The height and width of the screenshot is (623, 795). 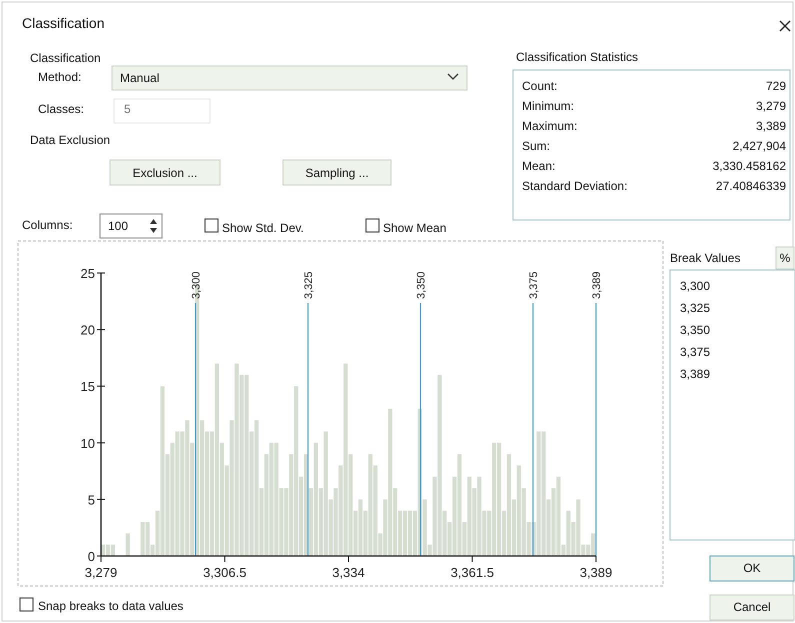 What do you see at coordinates (759, 146) in the screenshot?
I see `text: 2,427,904` at bounding box center [759, 146].